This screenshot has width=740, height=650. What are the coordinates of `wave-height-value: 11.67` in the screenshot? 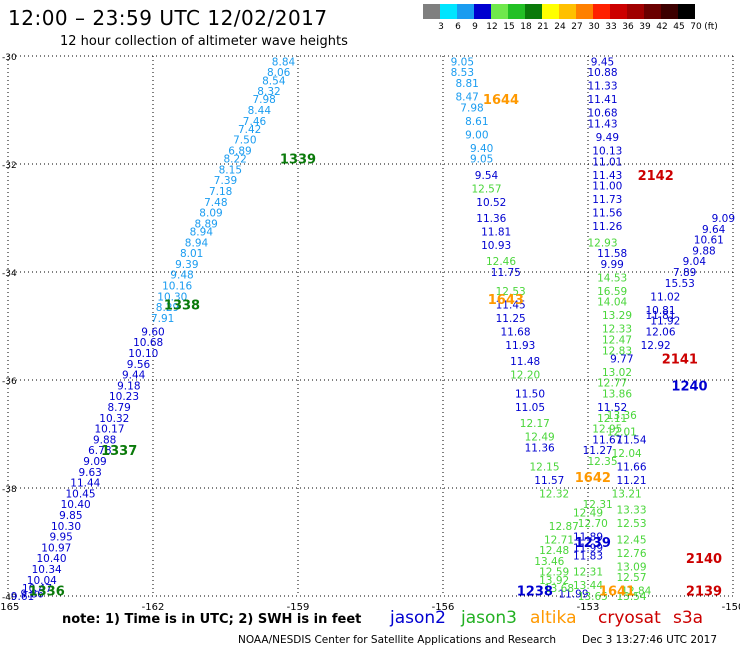 It's located at (607, 440).